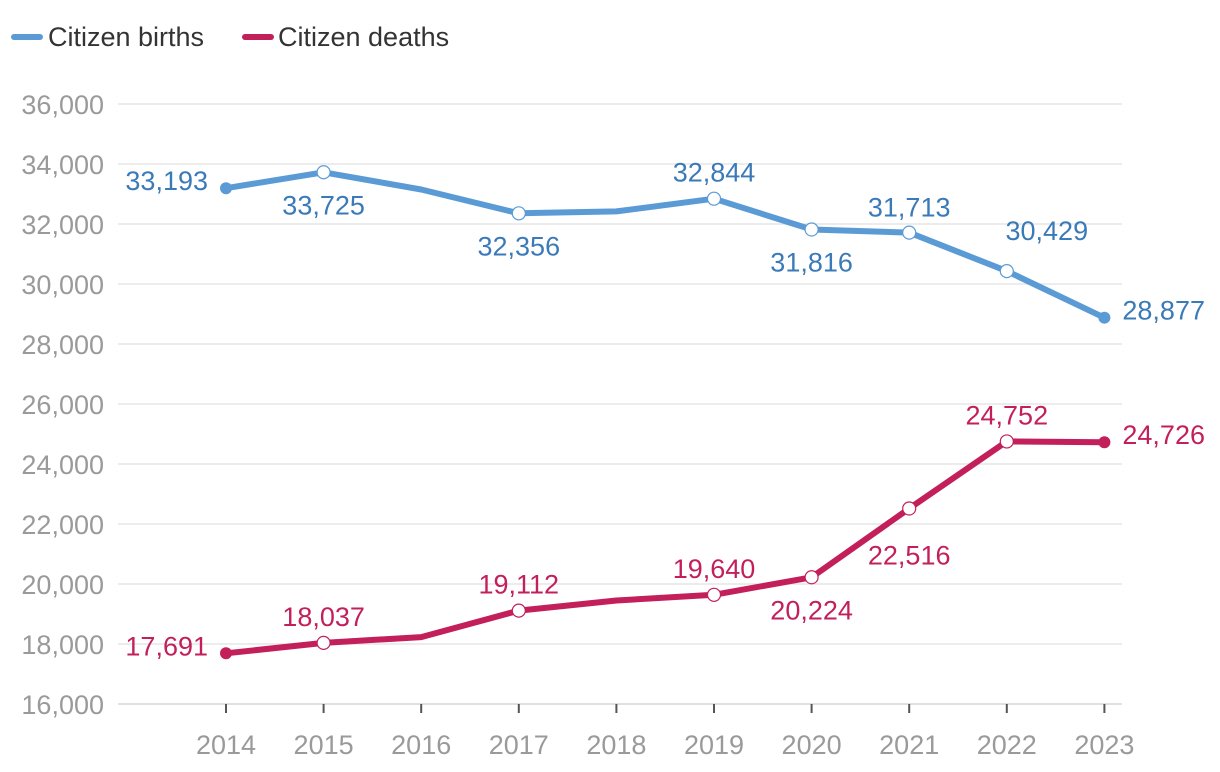 The width and height of the screenshot is (1220, 772). Describe the element at coordinates (226, 745) in the screenshot. I see `x-tick-label: 2014` at that location.